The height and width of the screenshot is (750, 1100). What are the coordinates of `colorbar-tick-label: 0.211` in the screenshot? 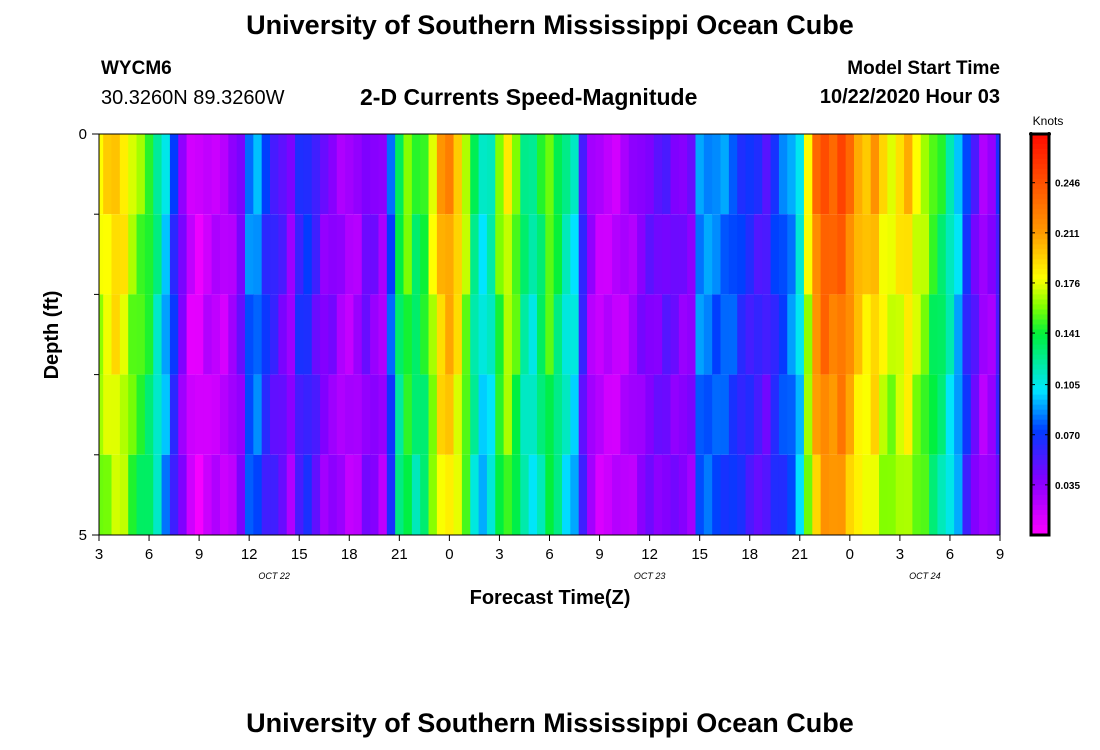 It's located at (1067, 234).